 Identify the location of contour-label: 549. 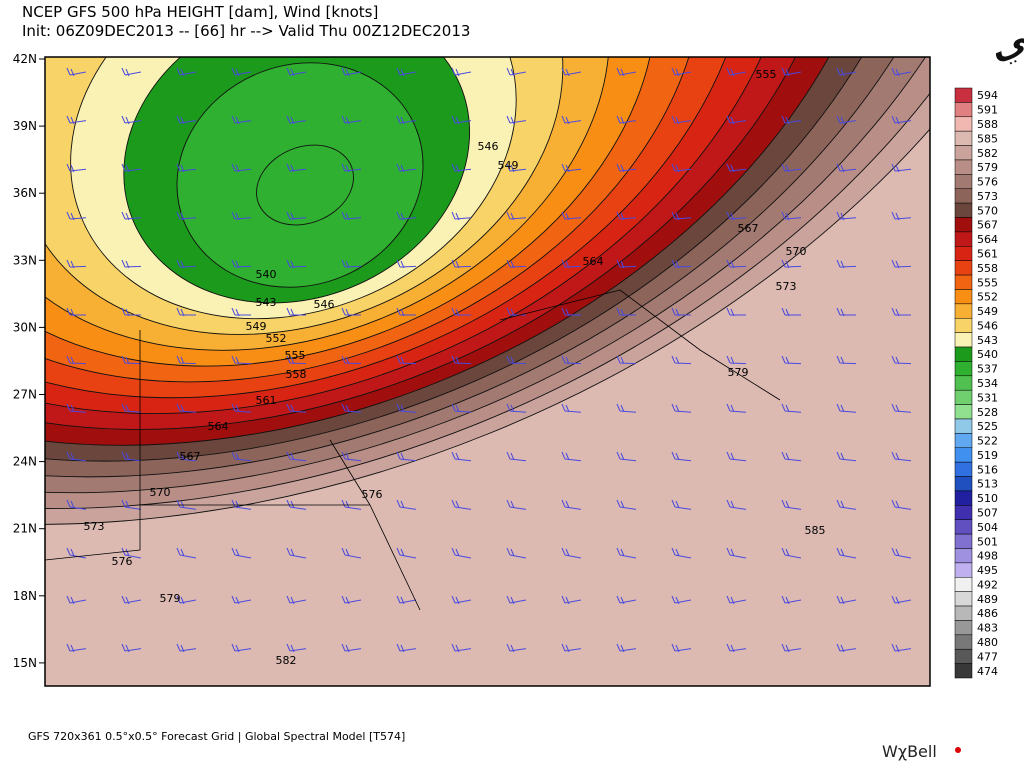
(508, 165).